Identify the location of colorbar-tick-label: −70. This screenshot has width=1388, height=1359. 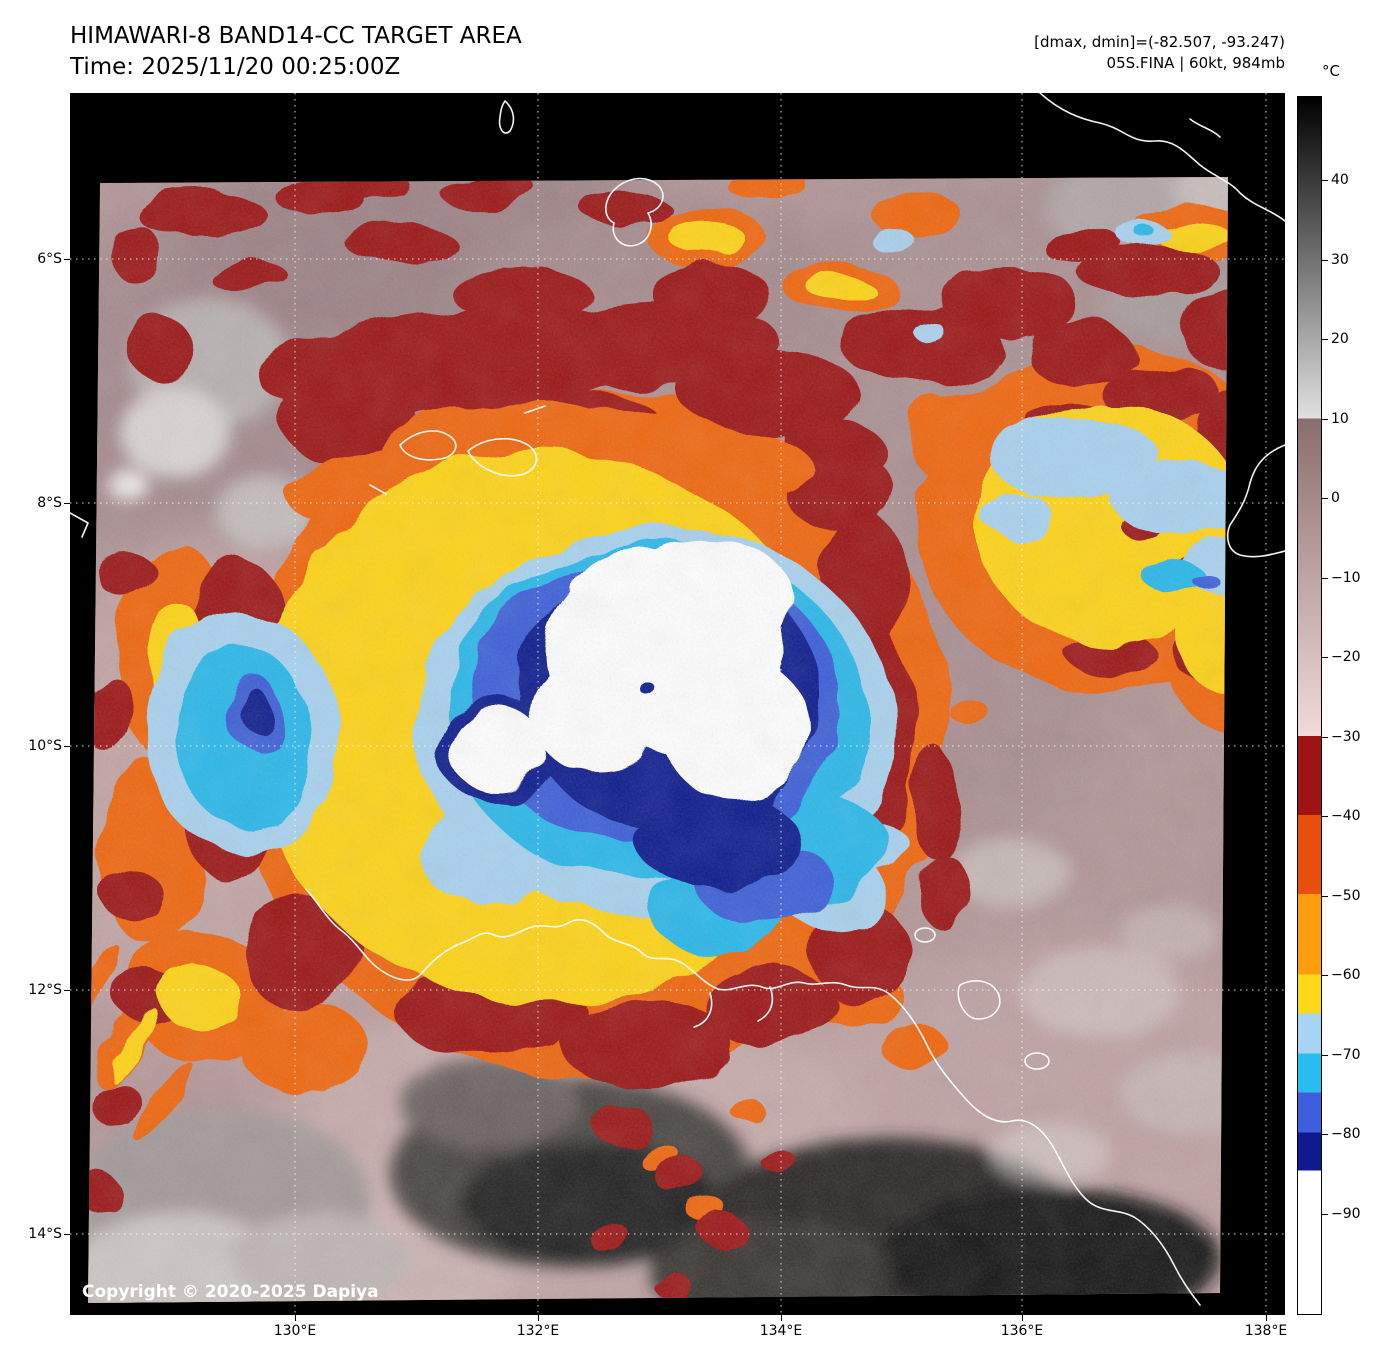
(1346, 1054).